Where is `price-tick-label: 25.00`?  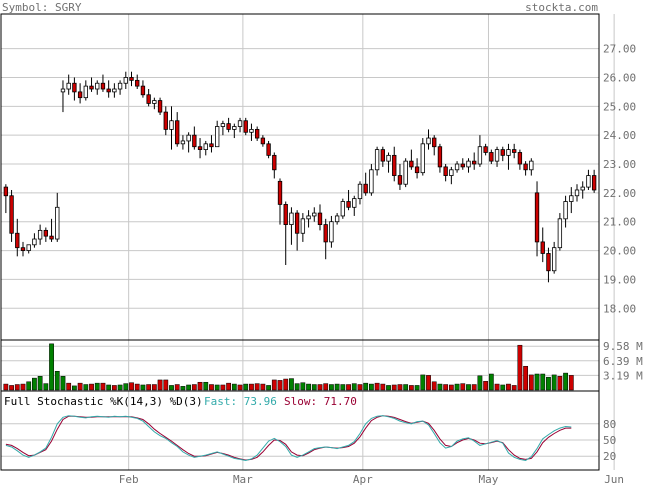 price-tick-label: 25.00 is located at coordinates (619, 106).